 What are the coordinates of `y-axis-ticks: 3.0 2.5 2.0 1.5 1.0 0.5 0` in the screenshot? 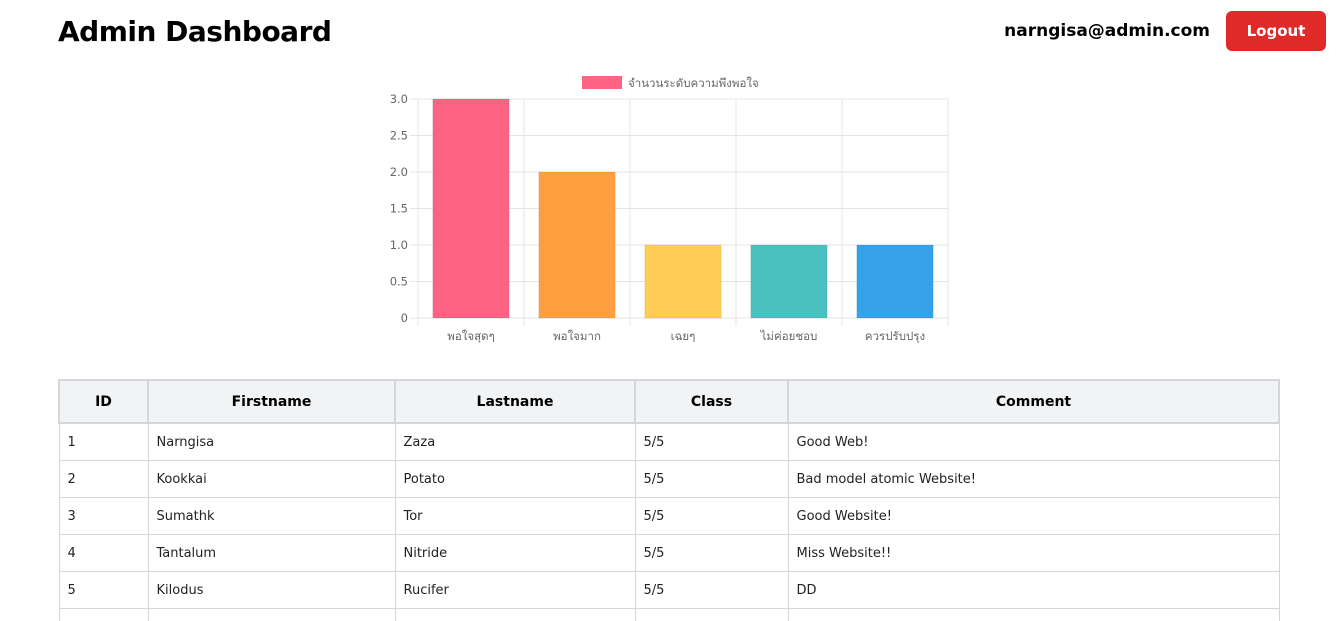 It's located at (399, 208).